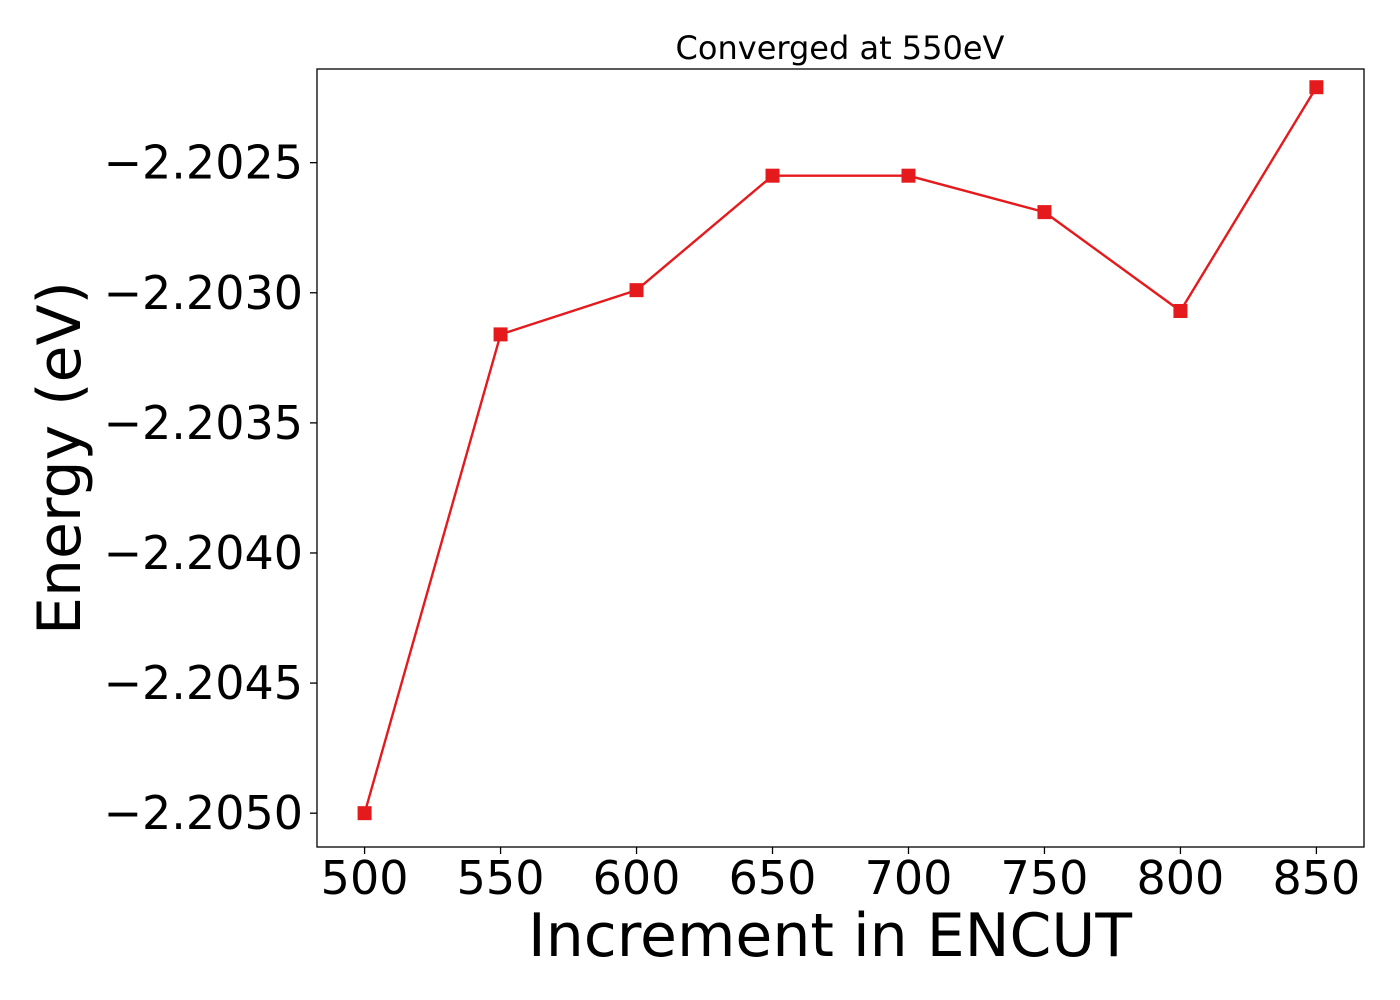 Image resolution: width=1400 pixels, height=1000 pixels. I want to click on y-tick-label: −2.2025, so click(204, 163).